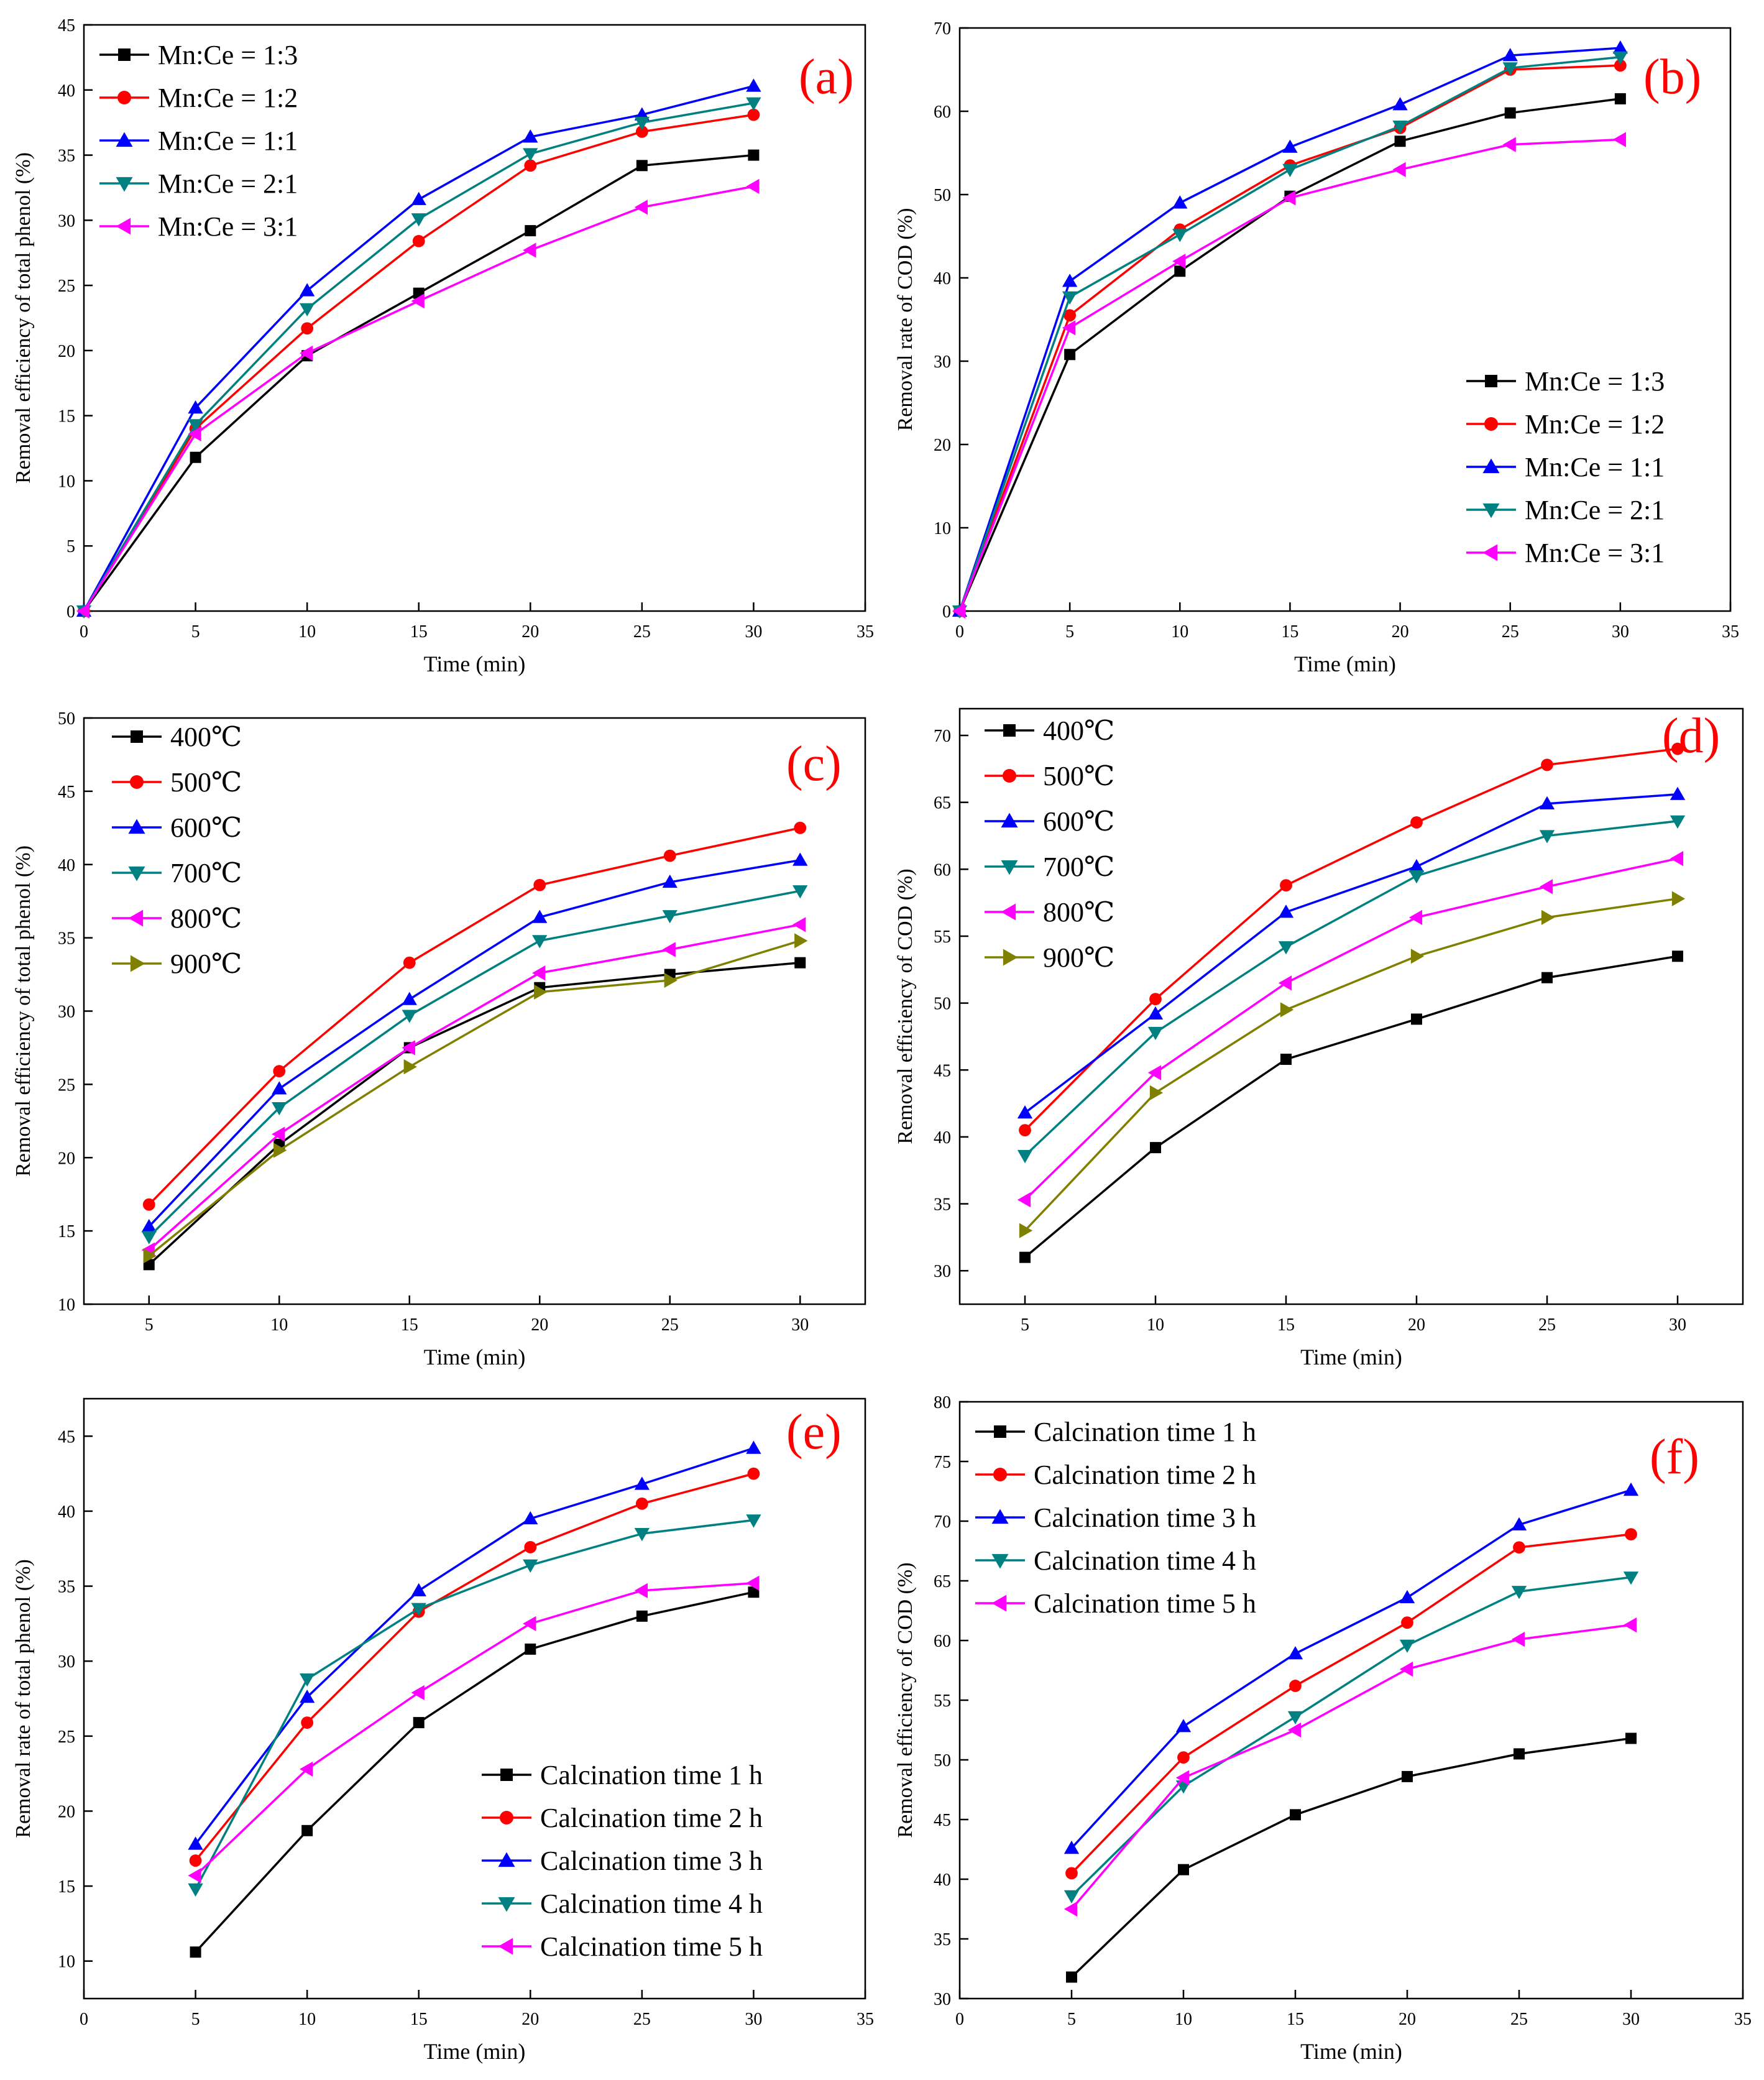 Image resolution: width=1764 pixels, height=2080 pixels. Describe the element at coordinates (814, 1432) in the screenshot. I see `panel-label: (e)` at that location.